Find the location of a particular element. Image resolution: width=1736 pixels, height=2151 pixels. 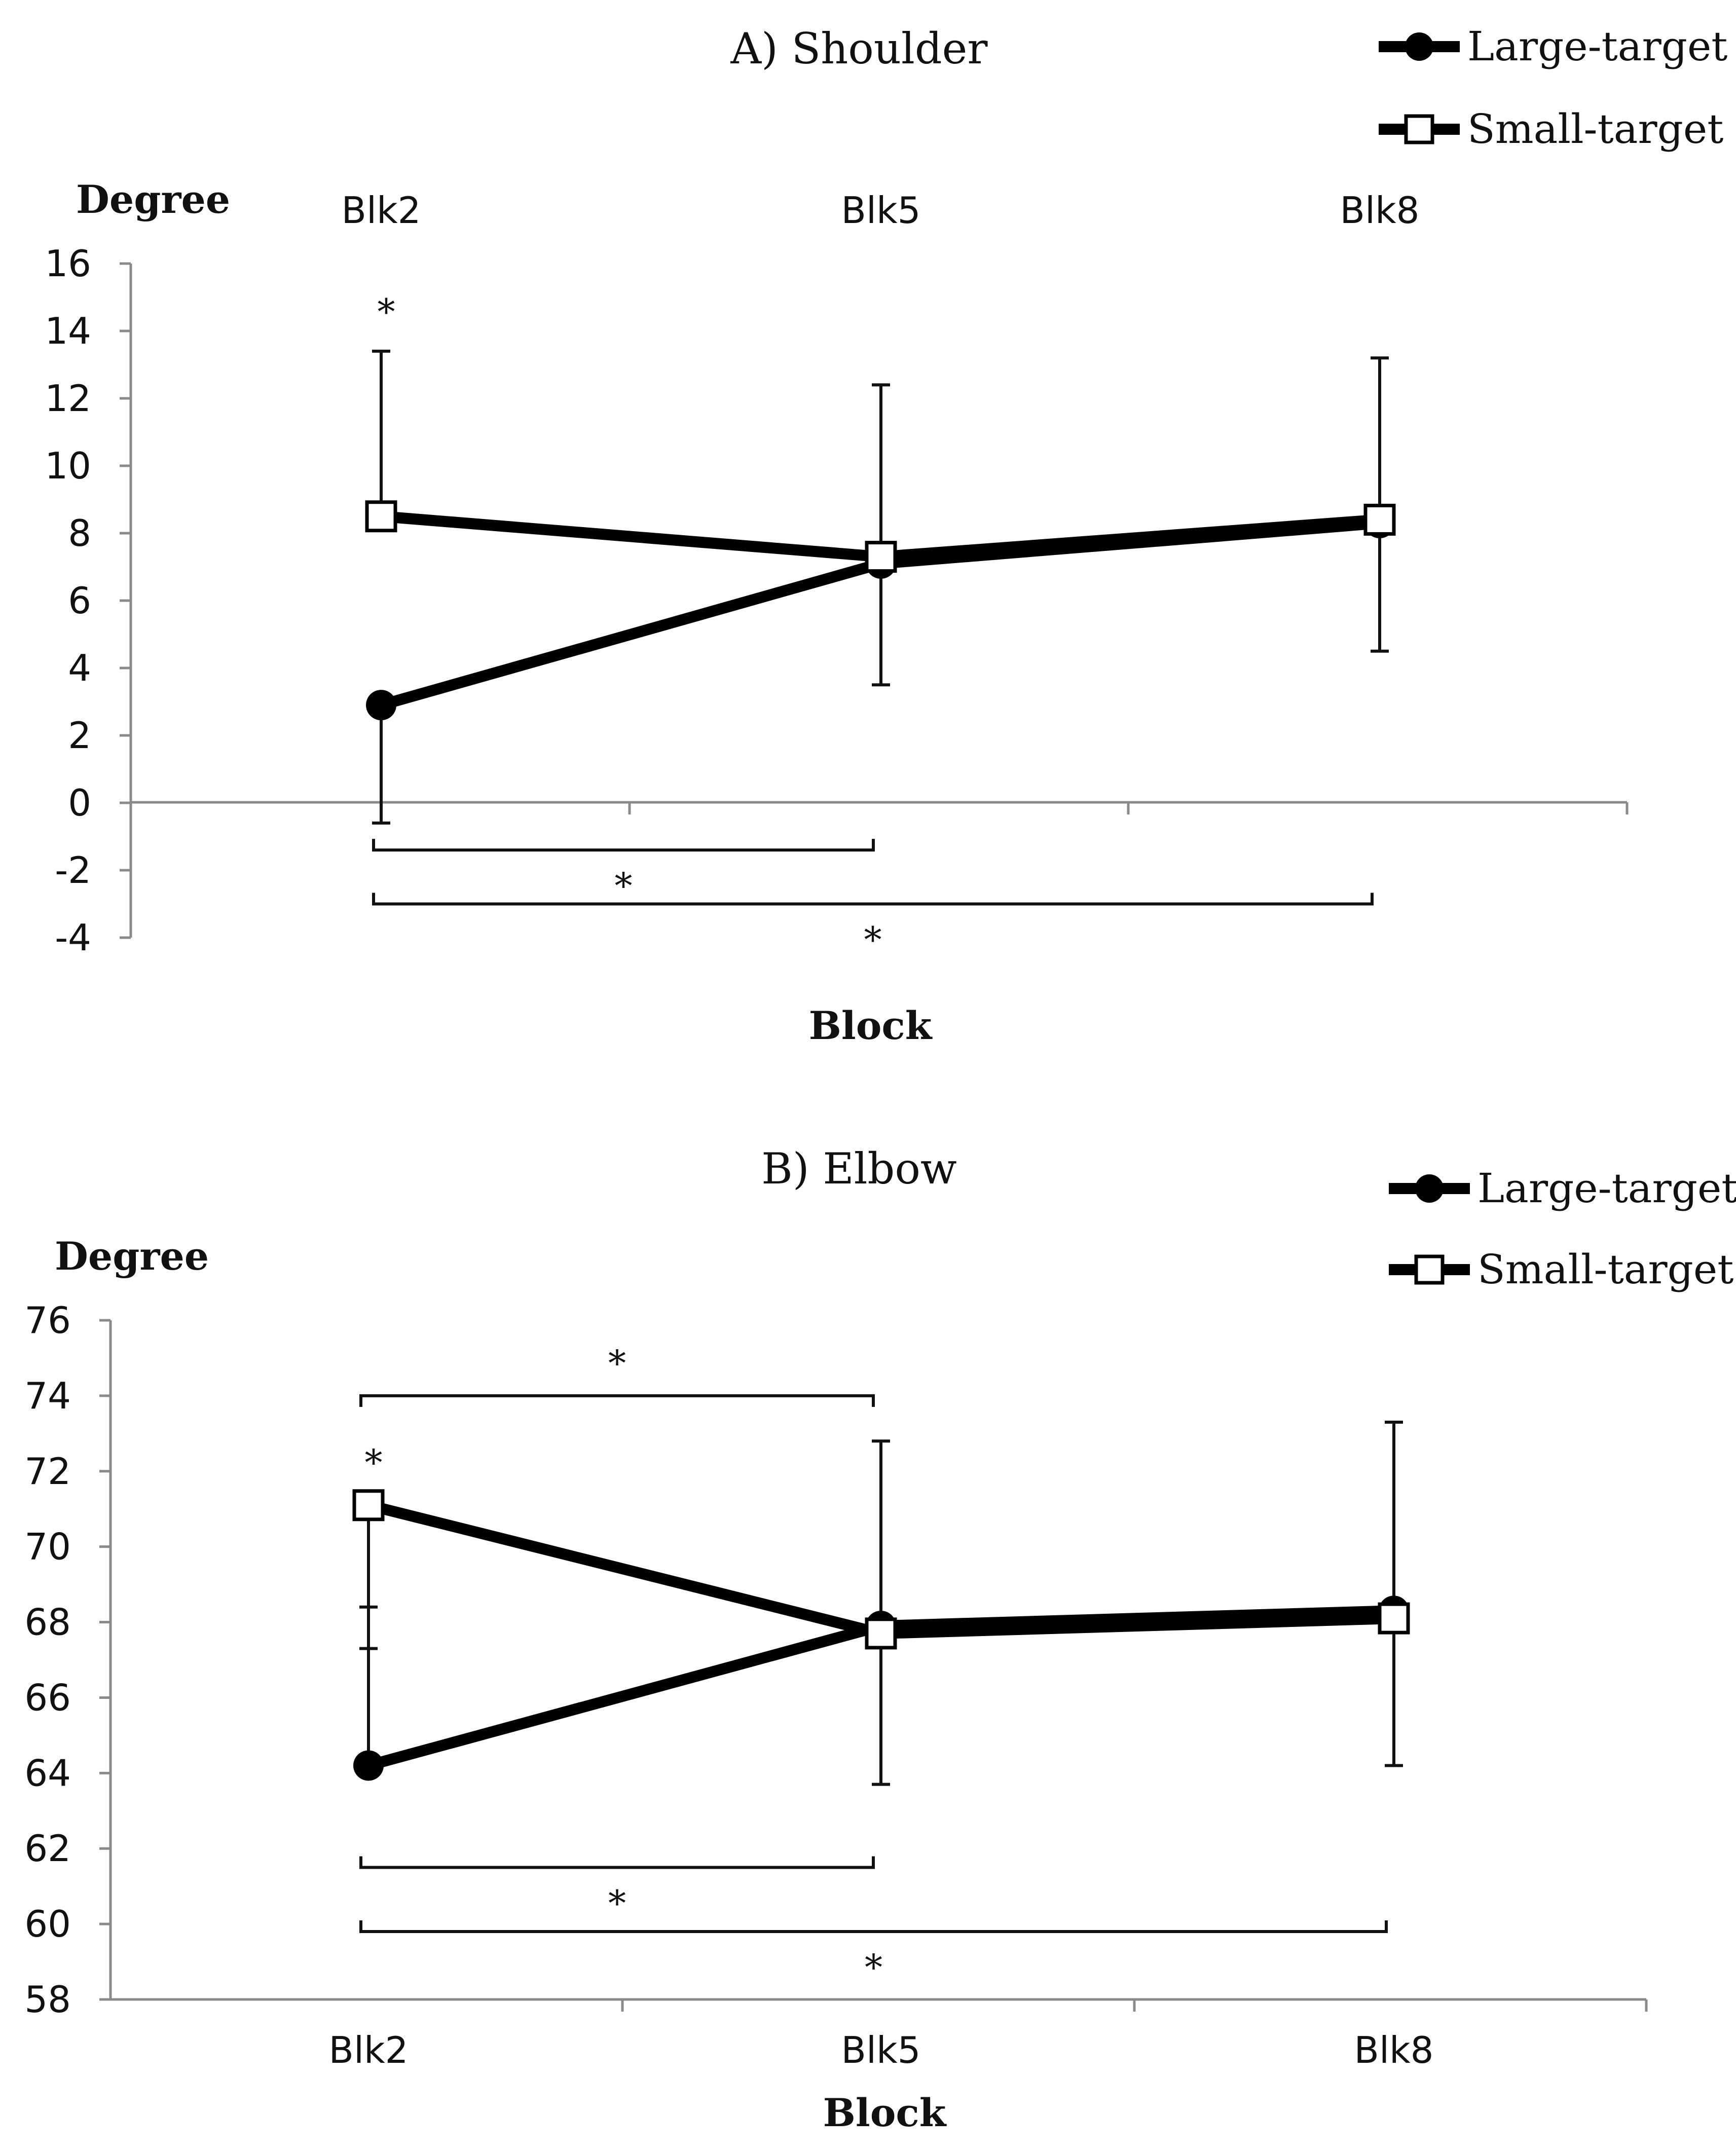

y-tick-label: 66 is located at coordinates (47, 1697).